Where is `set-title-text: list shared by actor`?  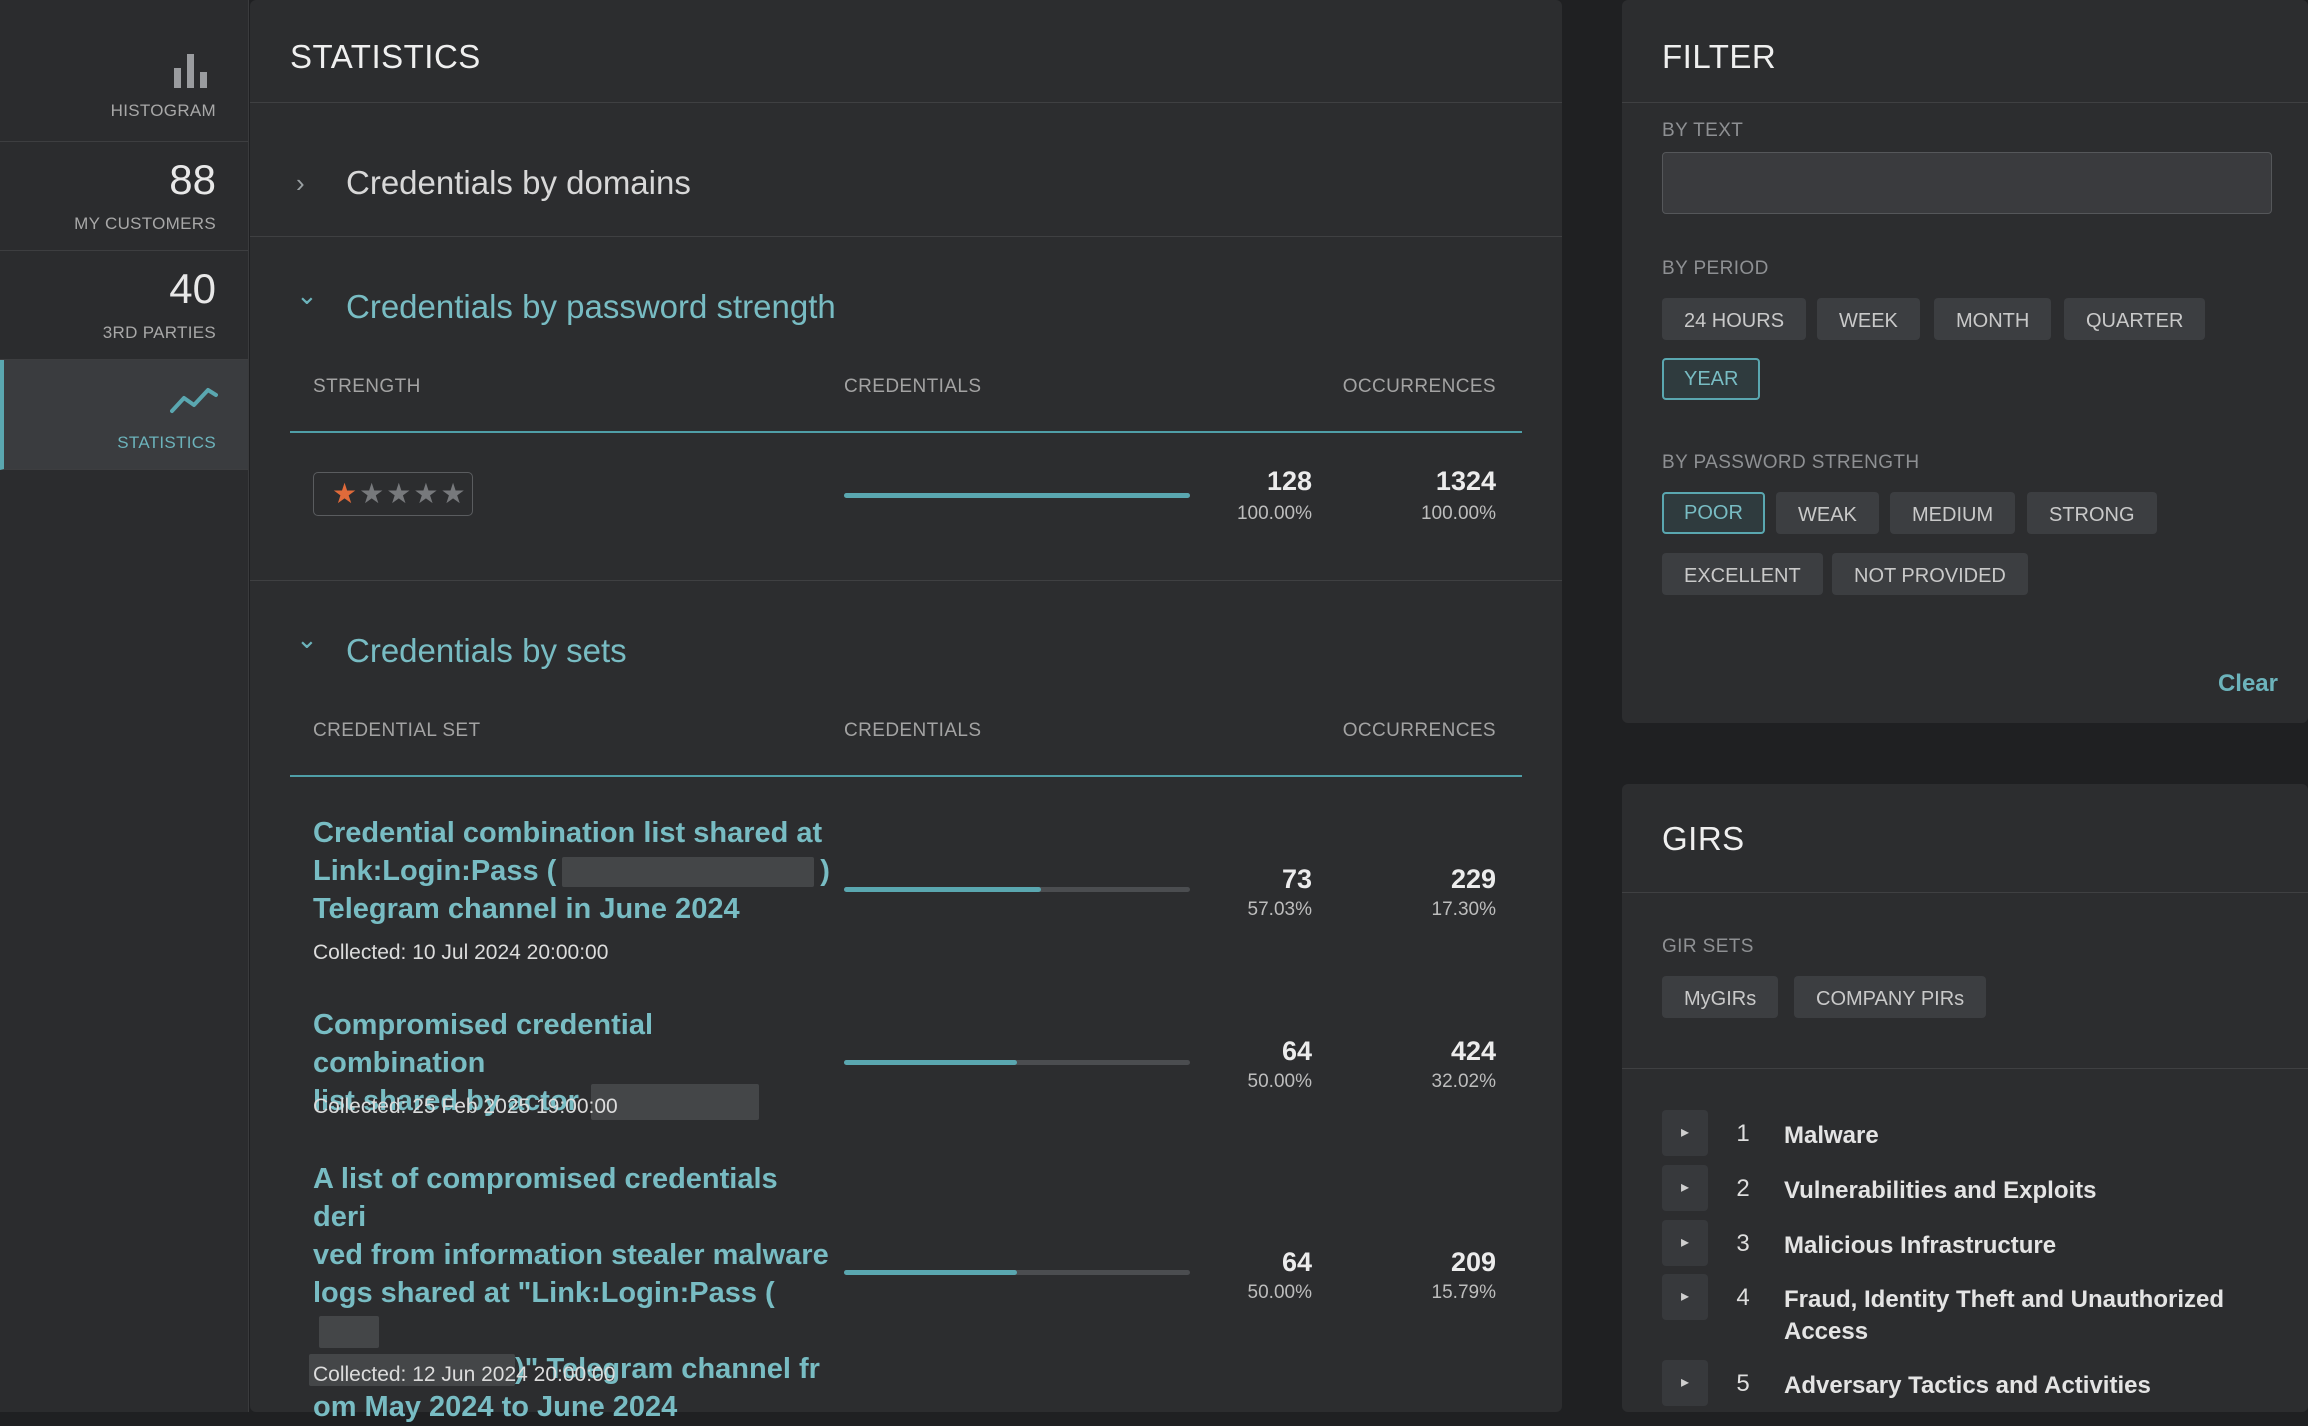 set-title-text: list shared by actor is located at coordinates (446, 1101).